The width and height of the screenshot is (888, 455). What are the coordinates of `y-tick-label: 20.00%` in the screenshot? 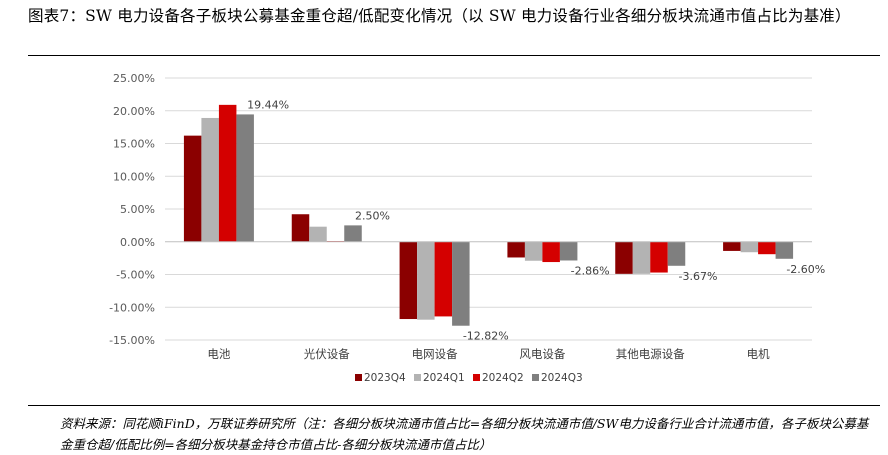 It's located at (134, 111).